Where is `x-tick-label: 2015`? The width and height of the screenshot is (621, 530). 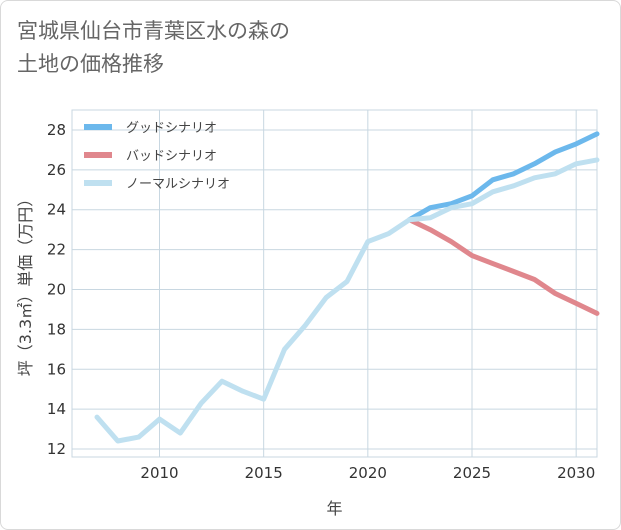
x-tick-label: 2015 is located at coordinates (264, 473).